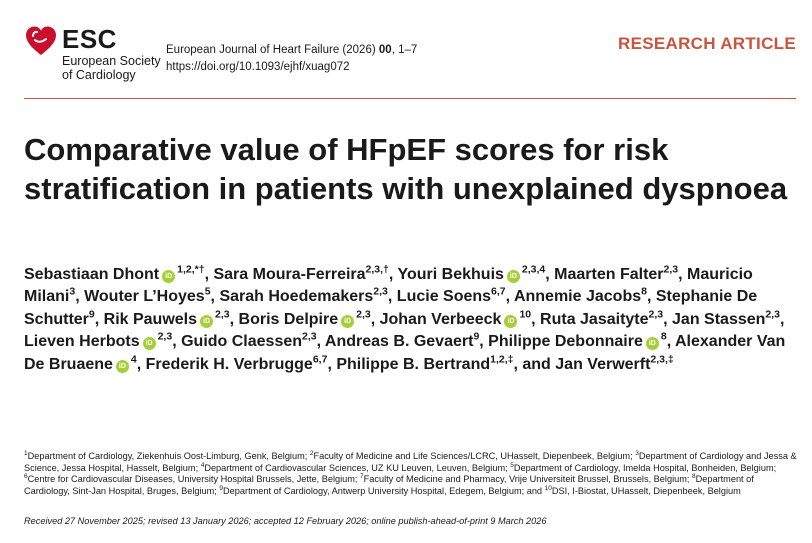 This screenshot has width=812, height=543. I want to click on author-name: Philippe Debonnaire, so click(565, 342).